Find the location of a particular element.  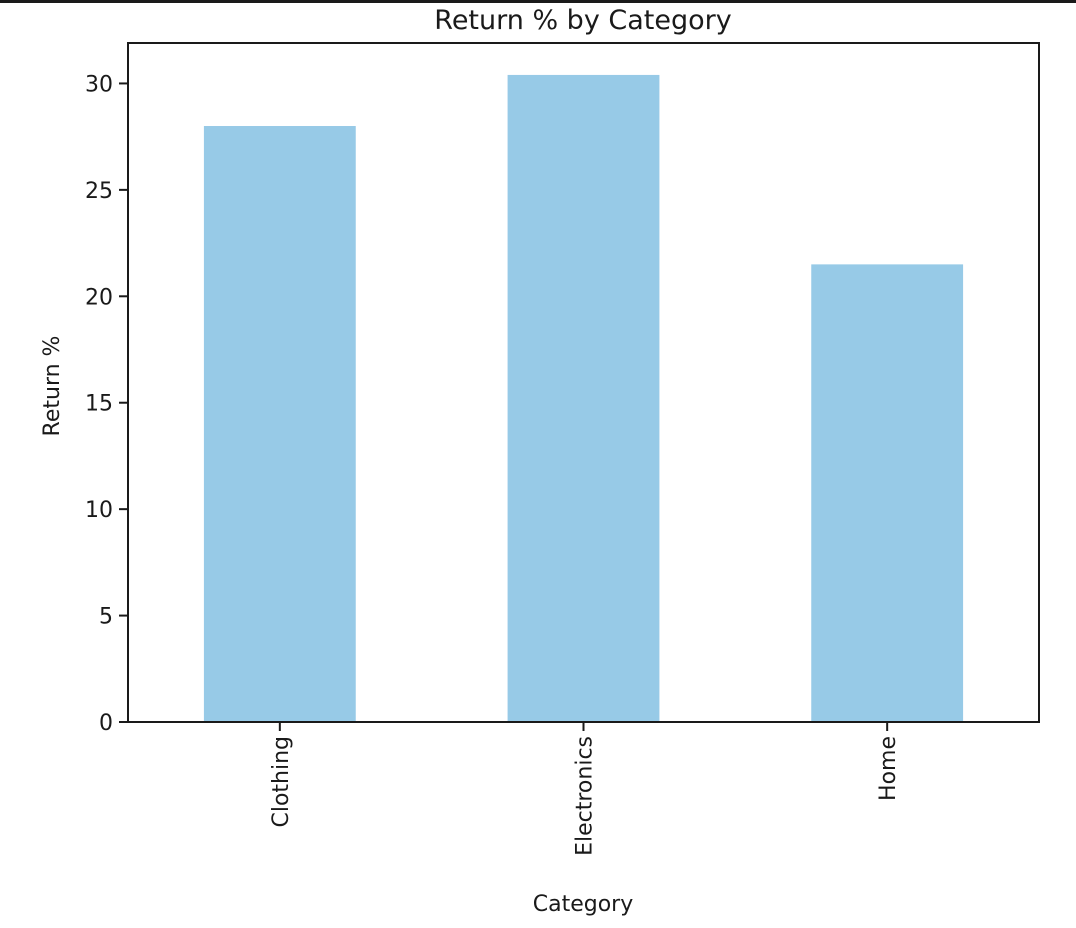

y-tick-label: 0 is located at coordinates (106, 723).